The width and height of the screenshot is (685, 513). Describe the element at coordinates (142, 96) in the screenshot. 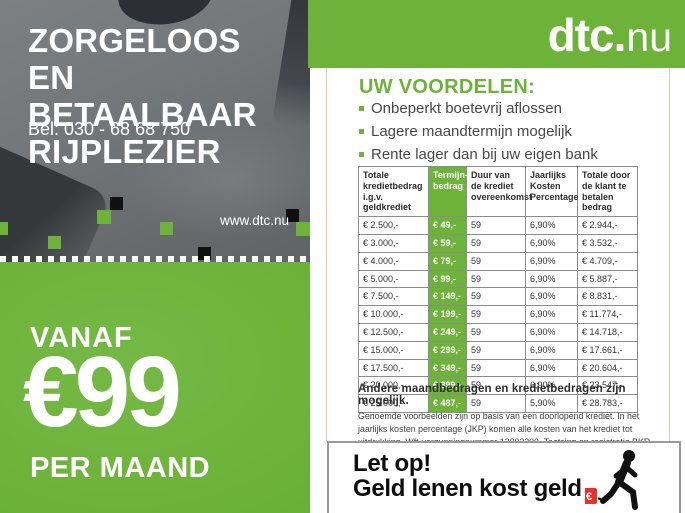

I see `headline-line: EN BETAALBAAR` at that location.